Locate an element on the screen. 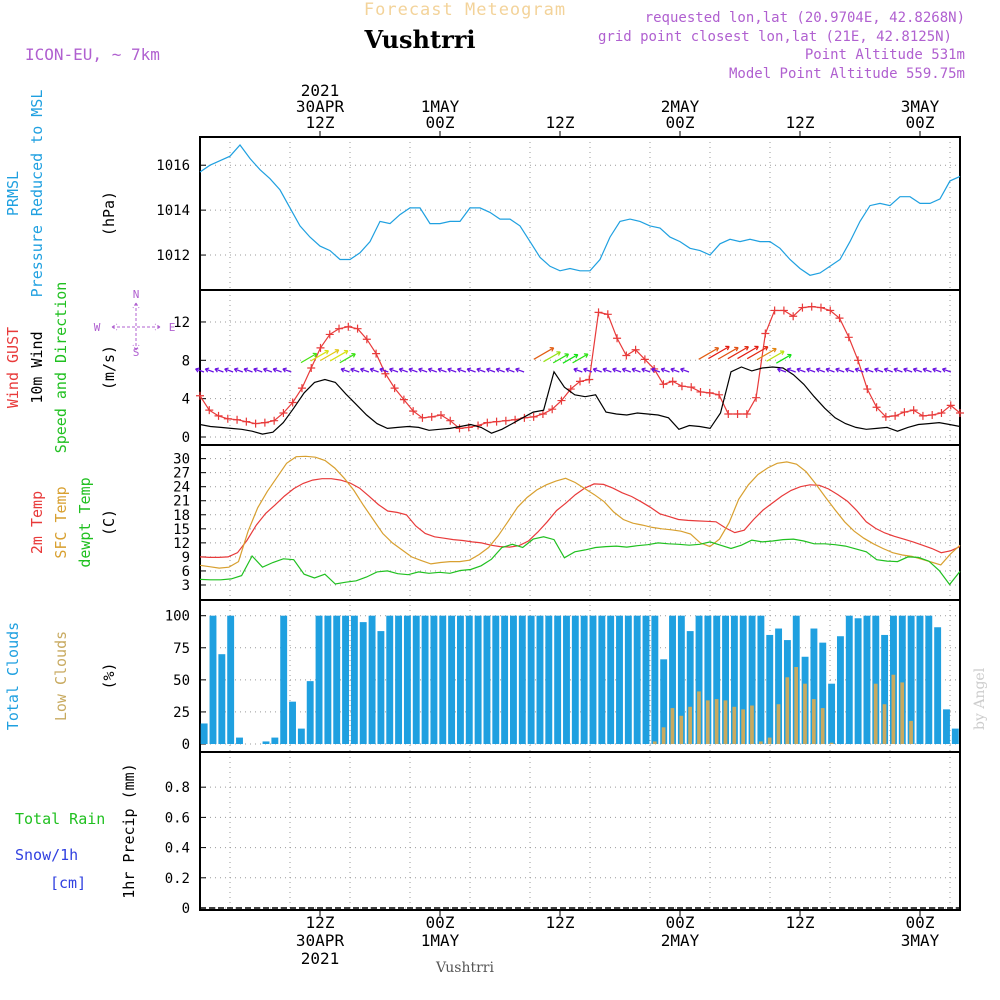  panel-label: Snow/1h is located at coordinates (46, 855).